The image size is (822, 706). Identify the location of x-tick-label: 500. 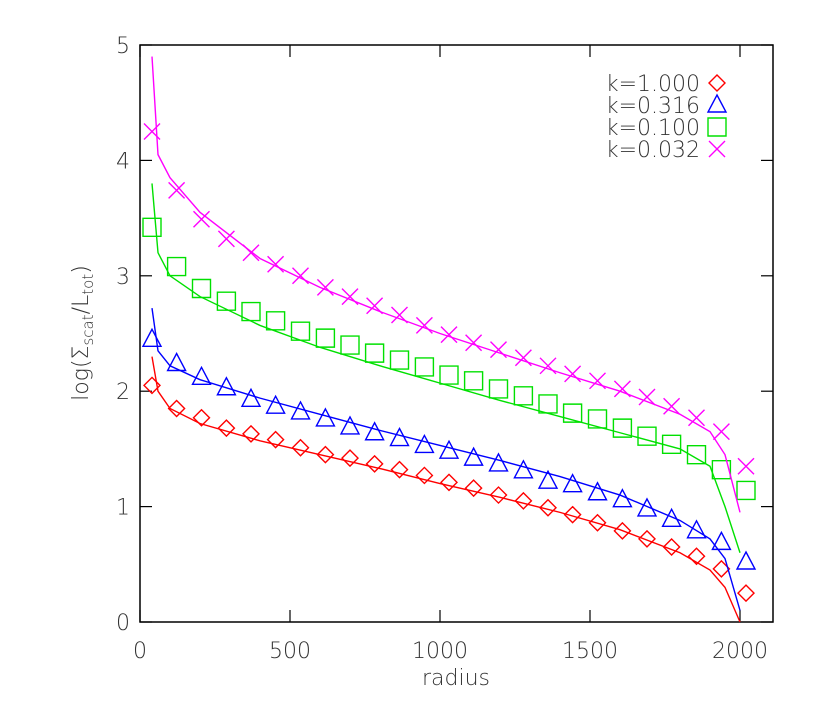
(290, 651).